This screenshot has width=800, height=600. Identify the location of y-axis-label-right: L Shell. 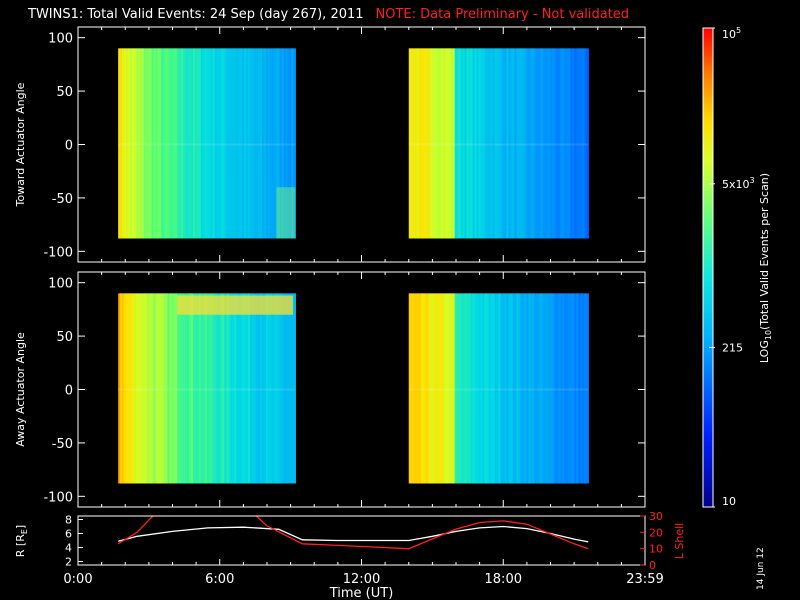
(679, 541).